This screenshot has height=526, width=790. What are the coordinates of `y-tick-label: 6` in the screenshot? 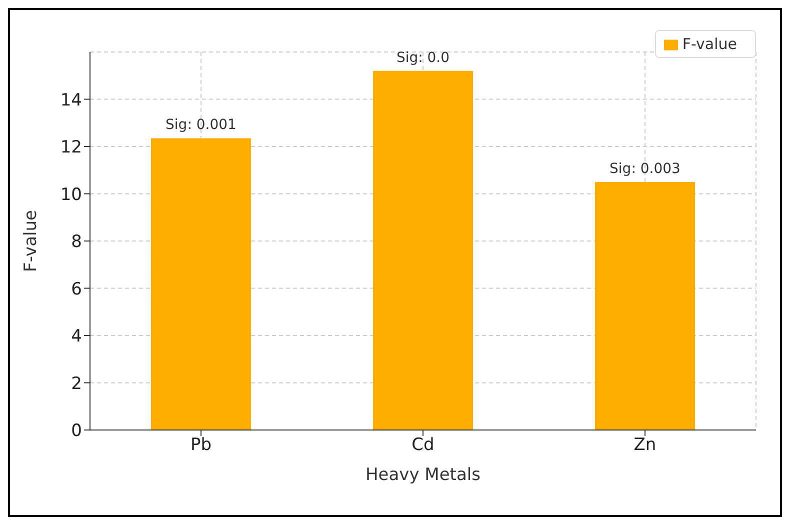 It's located at (76, 289).